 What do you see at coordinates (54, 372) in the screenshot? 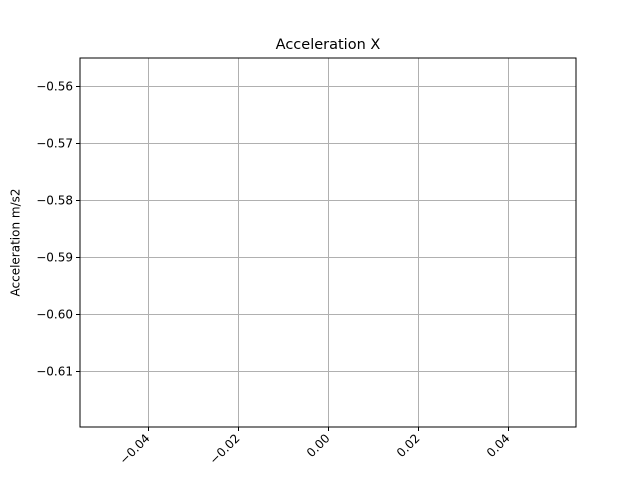
I see `y-tick-label: −0.61` at bounding box center [54, 372].